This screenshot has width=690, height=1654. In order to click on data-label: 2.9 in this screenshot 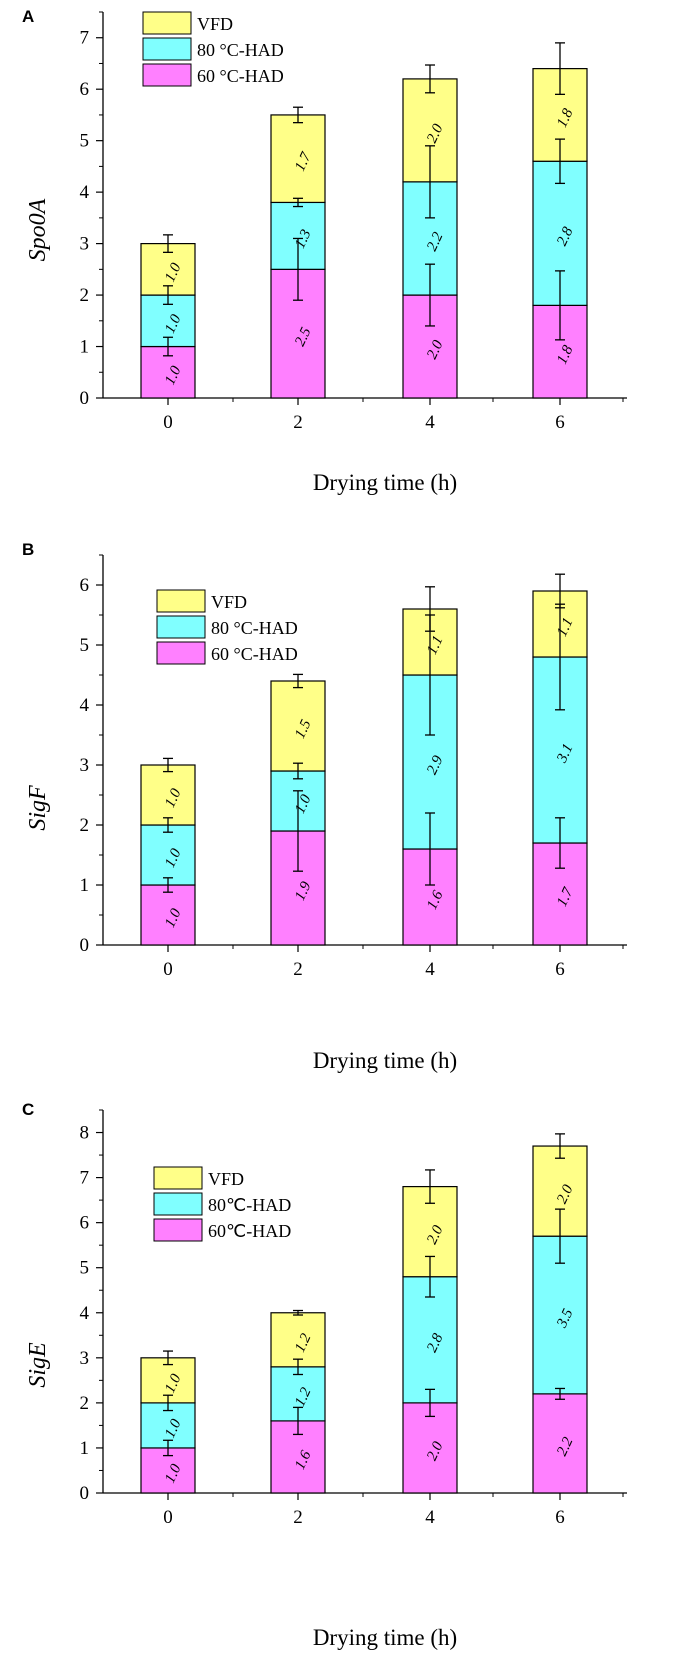, I will do `click(435, 765)`.